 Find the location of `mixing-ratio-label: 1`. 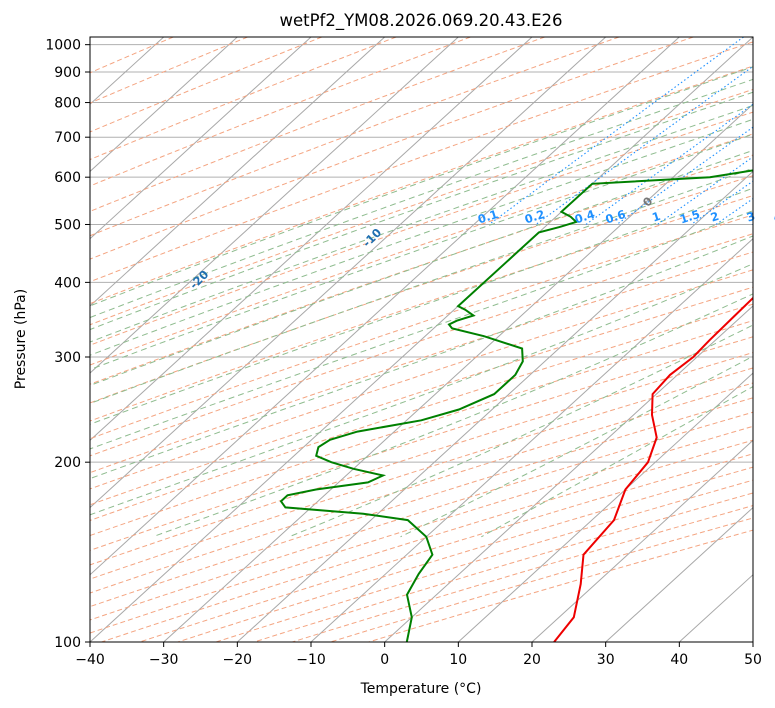

mixing-ratio-label: 1 is located at coordinates (656, 217).